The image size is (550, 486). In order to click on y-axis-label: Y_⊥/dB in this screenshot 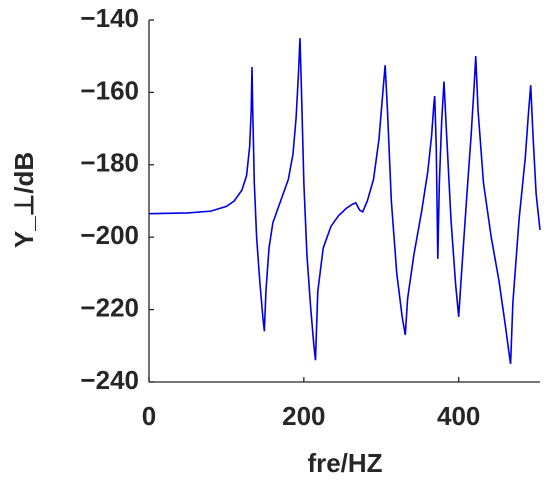, I will do `click(24, 200)`.